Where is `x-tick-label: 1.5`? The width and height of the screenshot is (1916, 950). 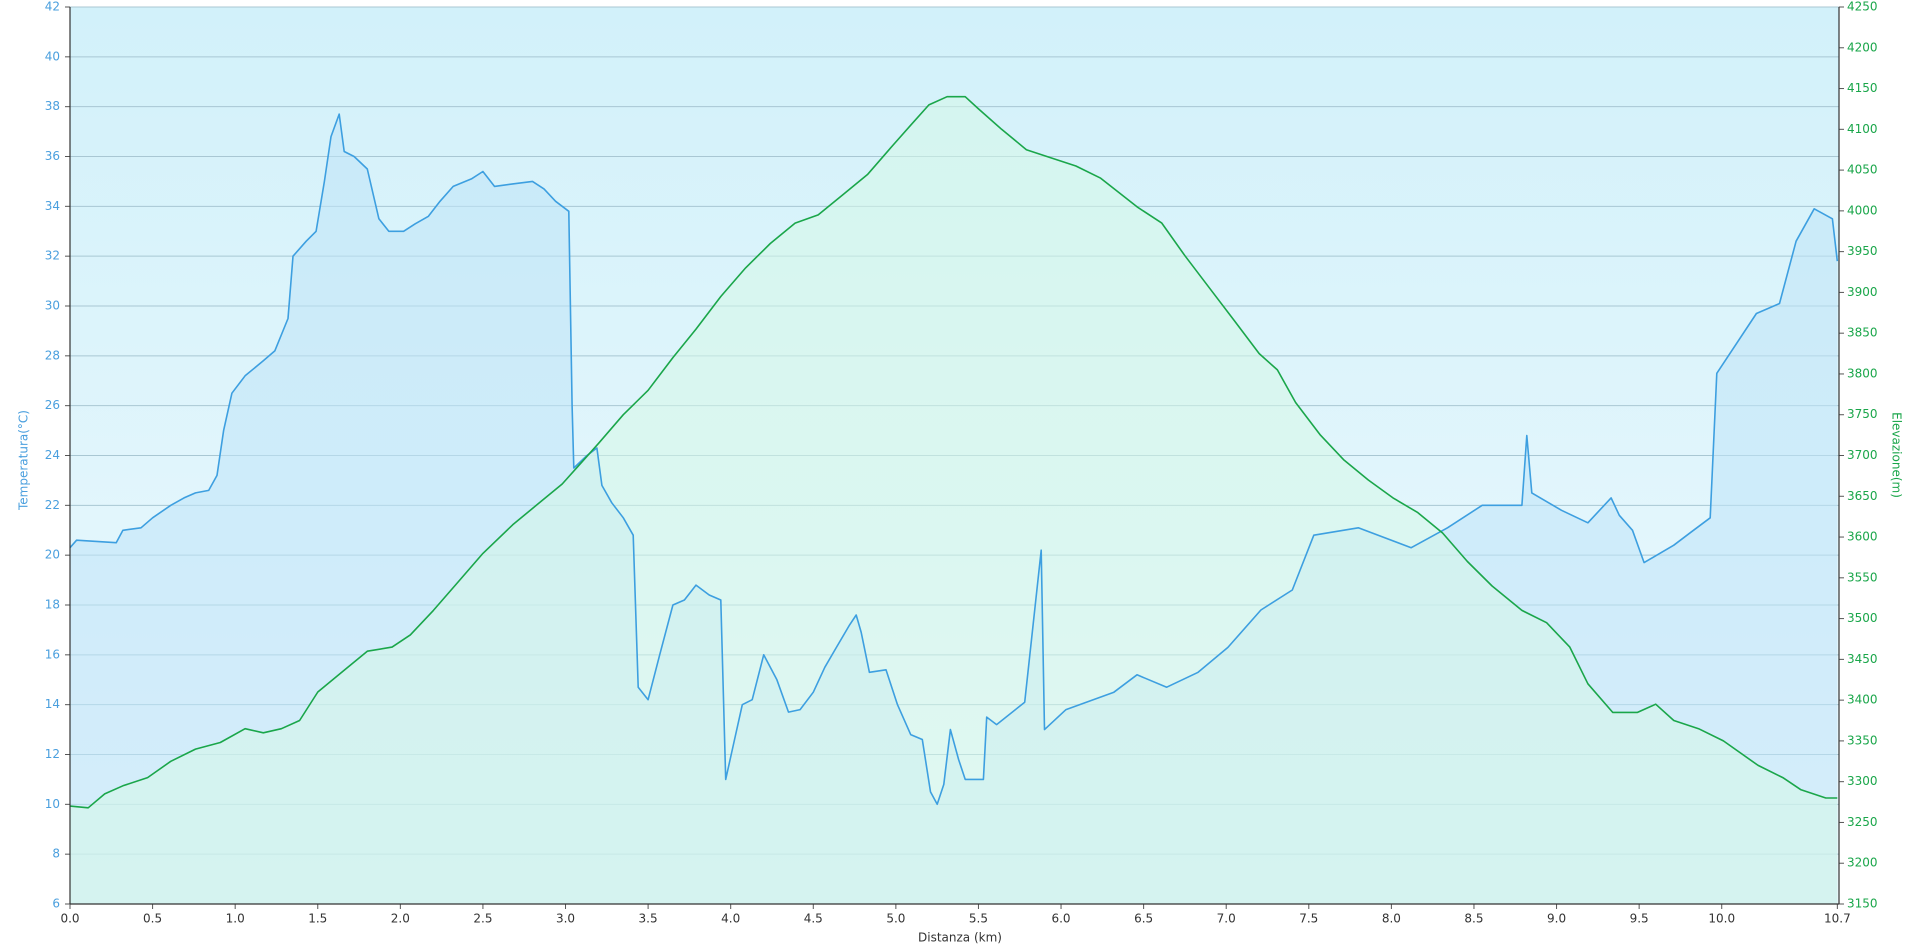
x-tick-label: 1.5 is located at coordinates (317, 919).